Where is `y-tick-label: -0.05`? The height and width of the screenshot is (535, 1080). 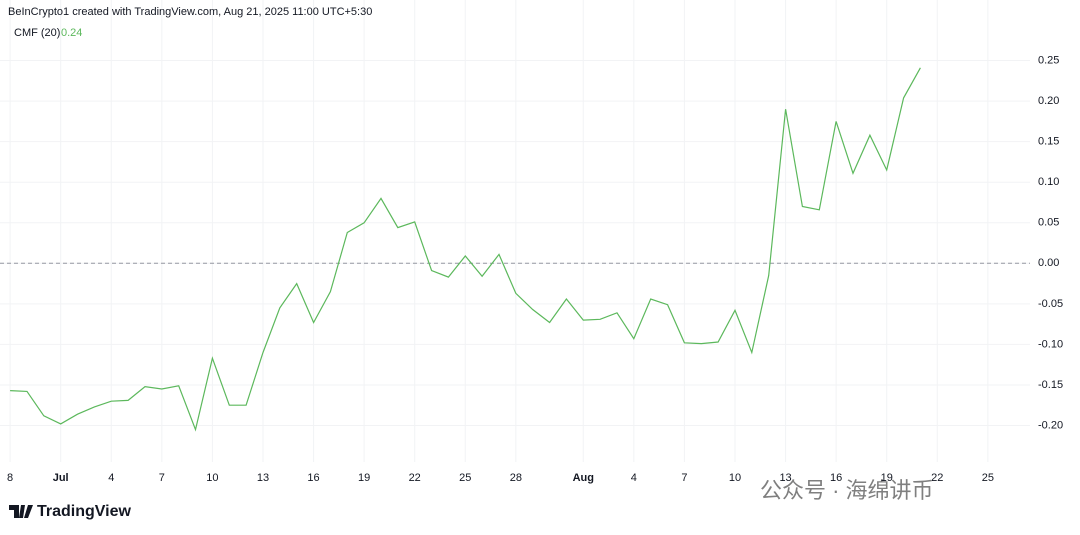
y-tick-label: -0.05 is located at coordinates (1050, 304).